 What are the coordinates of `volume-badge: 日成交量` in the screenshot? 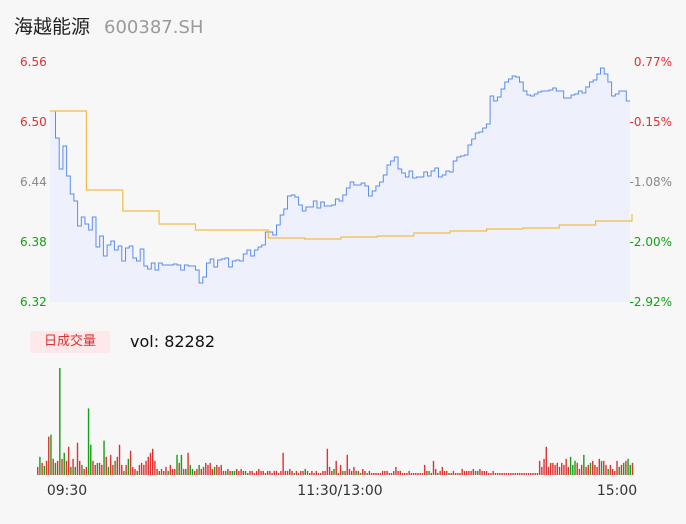 It's located at (70, 342).